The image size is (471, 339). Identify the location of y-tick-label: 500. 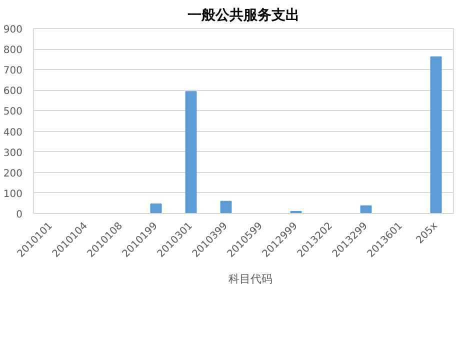
(13, 112).